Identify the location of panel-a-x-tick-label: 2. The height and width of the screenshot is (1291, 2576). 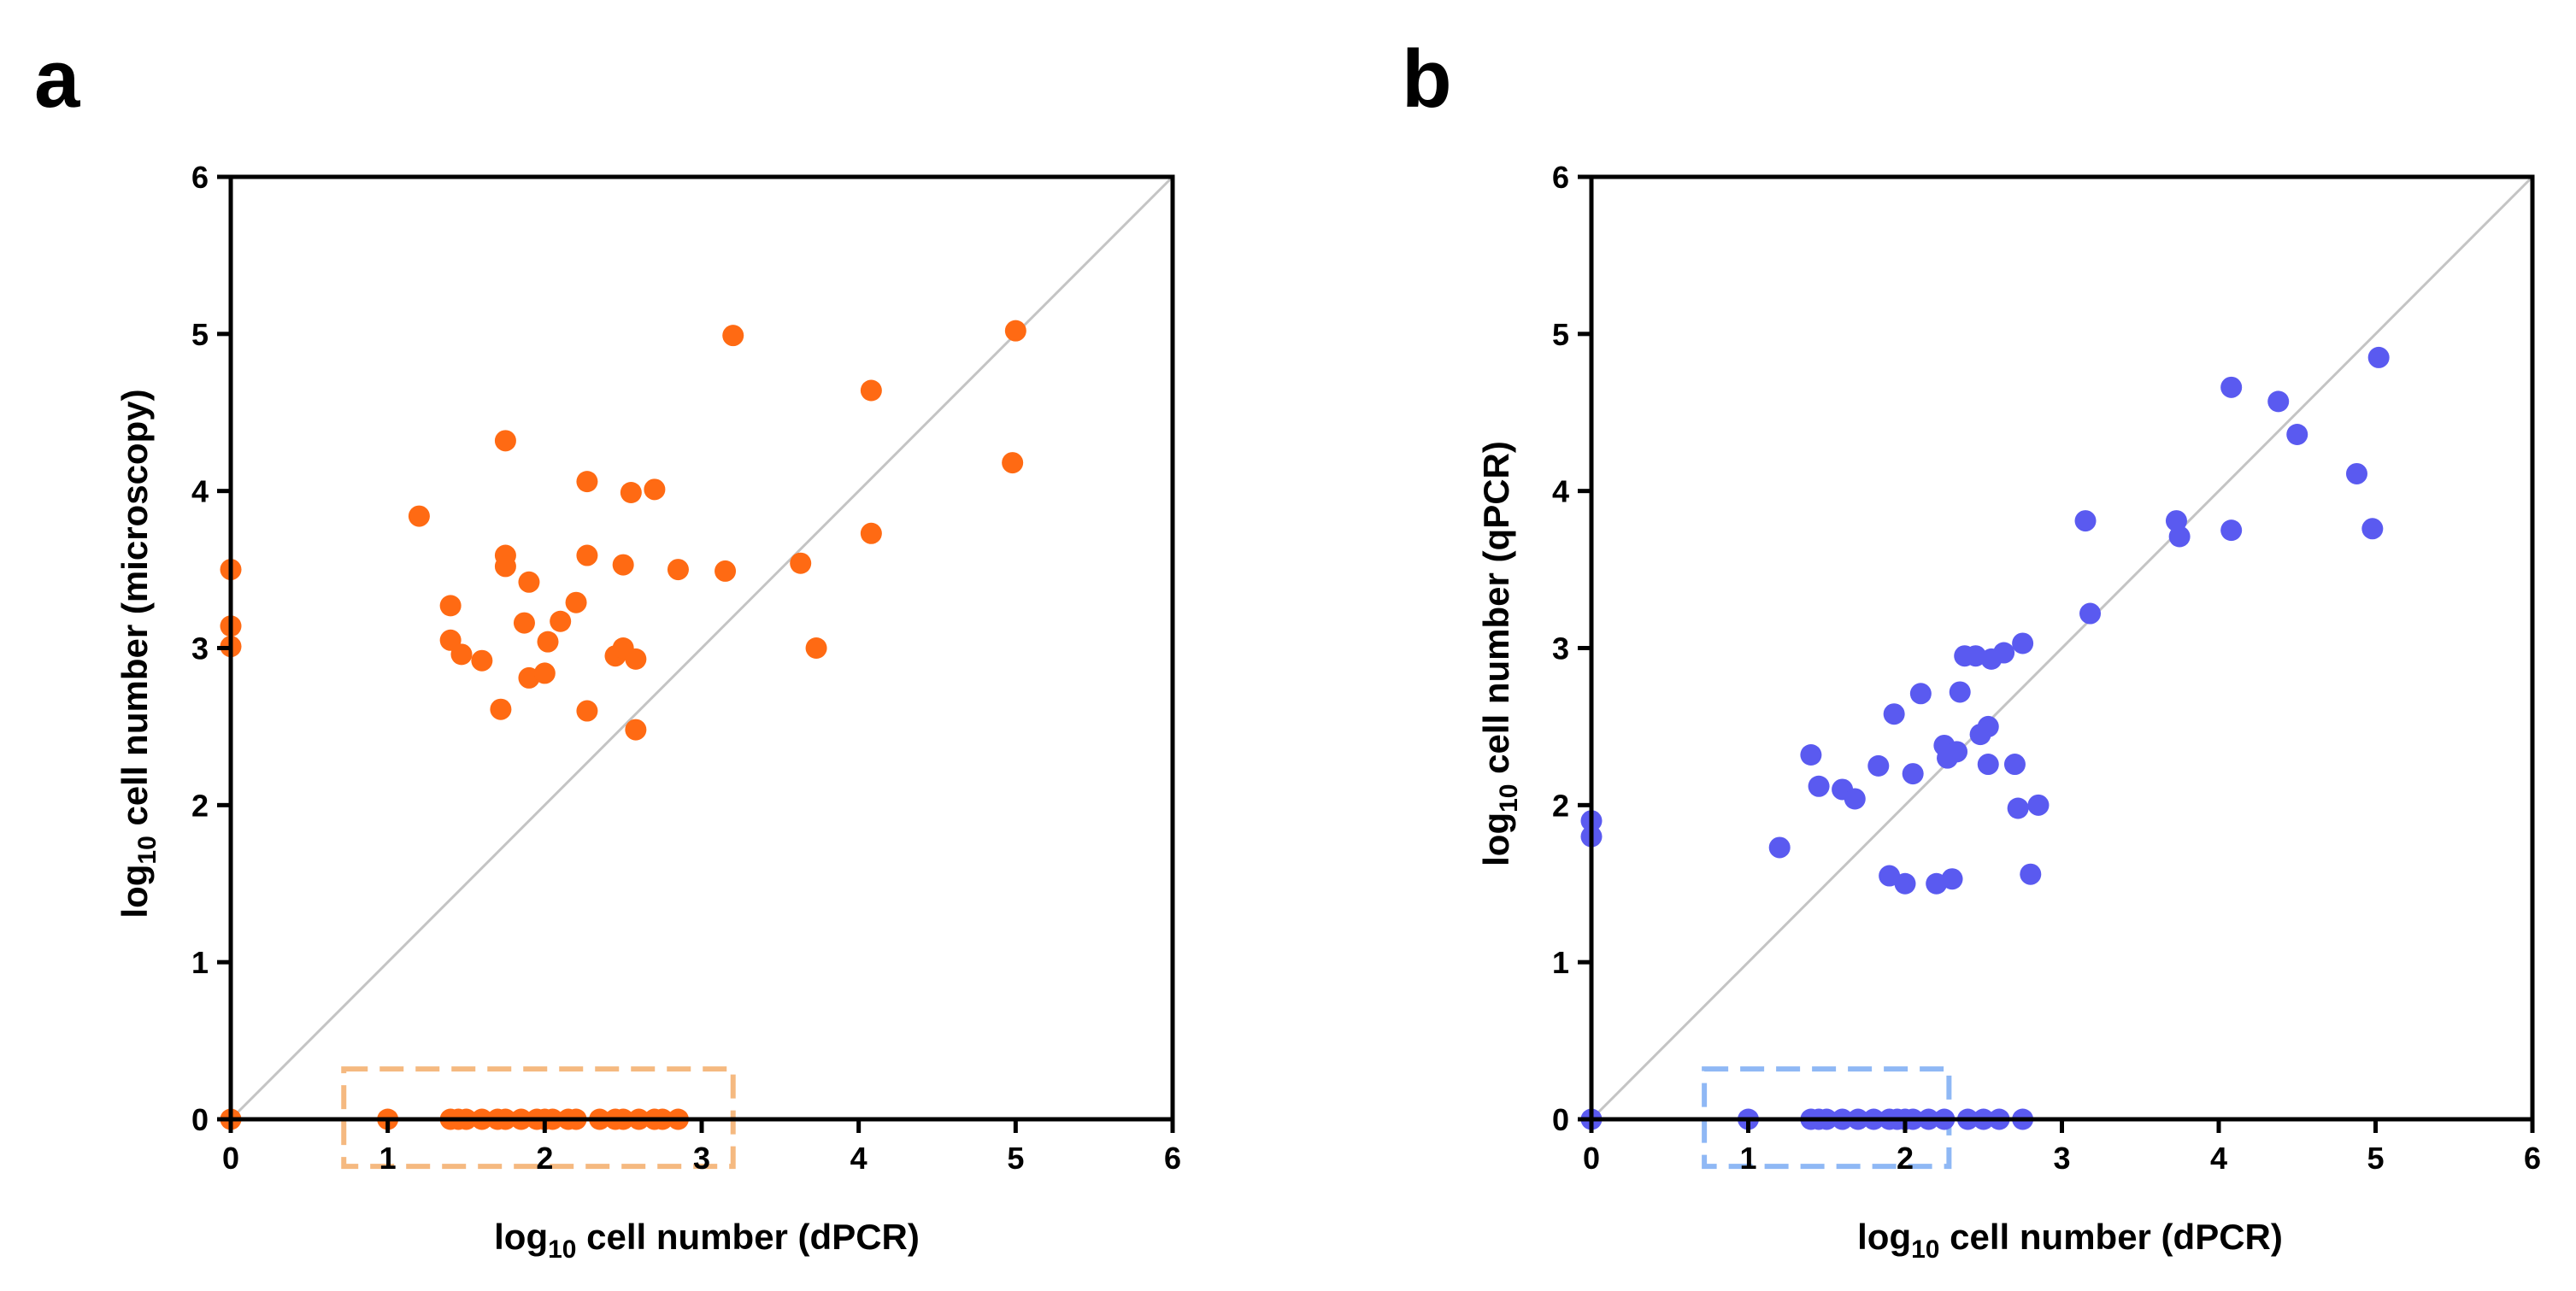
(544, 1158).